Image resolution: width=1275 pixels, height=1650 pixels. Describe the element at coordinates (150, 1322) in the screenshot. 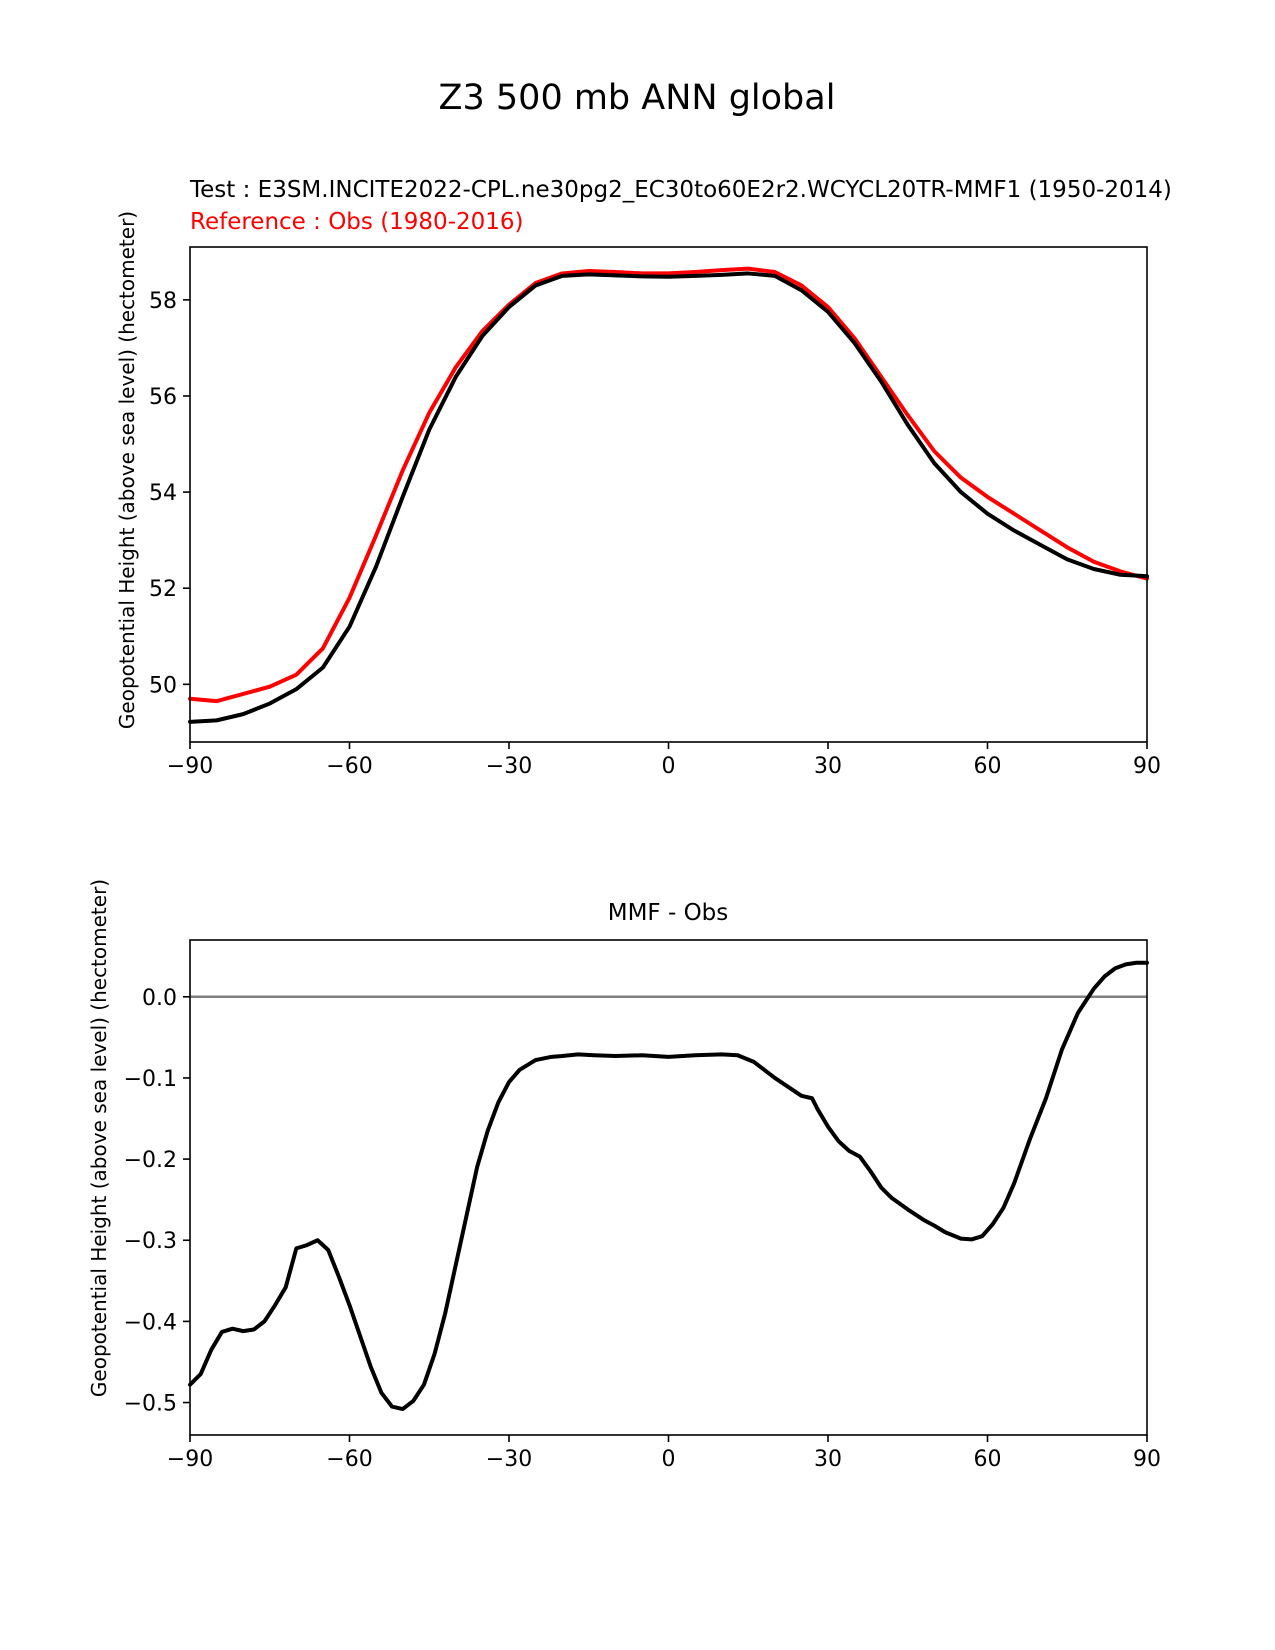

I see `y-tick-label: −0.4` at that location.